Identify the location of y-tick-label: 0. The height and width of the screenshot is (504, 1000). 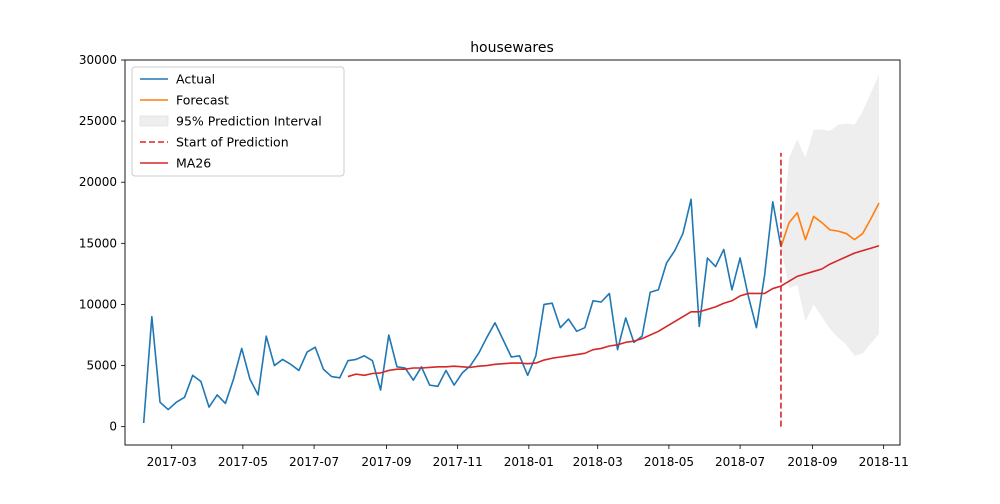
(113, 427).